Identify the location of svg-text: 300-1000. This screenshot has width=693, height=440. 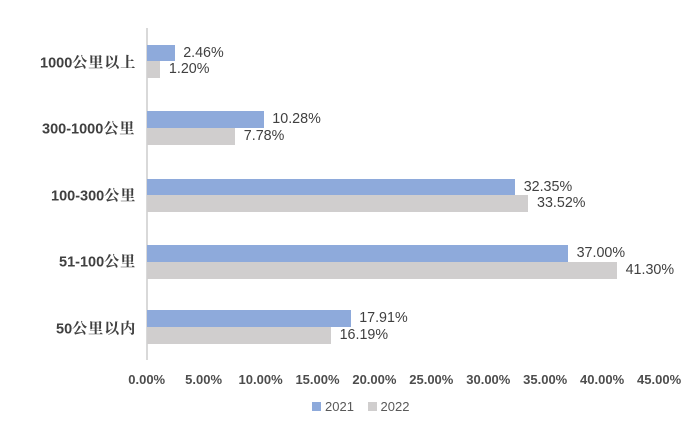
(72, 130).